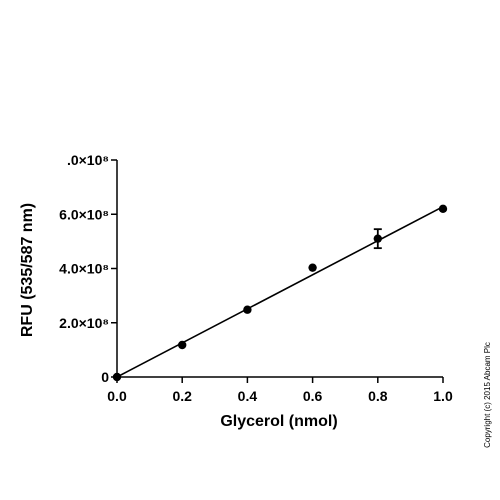  Describe the element at coordinates (278, 421) in the screenshot. I see `x-axis-title: Glycerol (nmol)` at that location.